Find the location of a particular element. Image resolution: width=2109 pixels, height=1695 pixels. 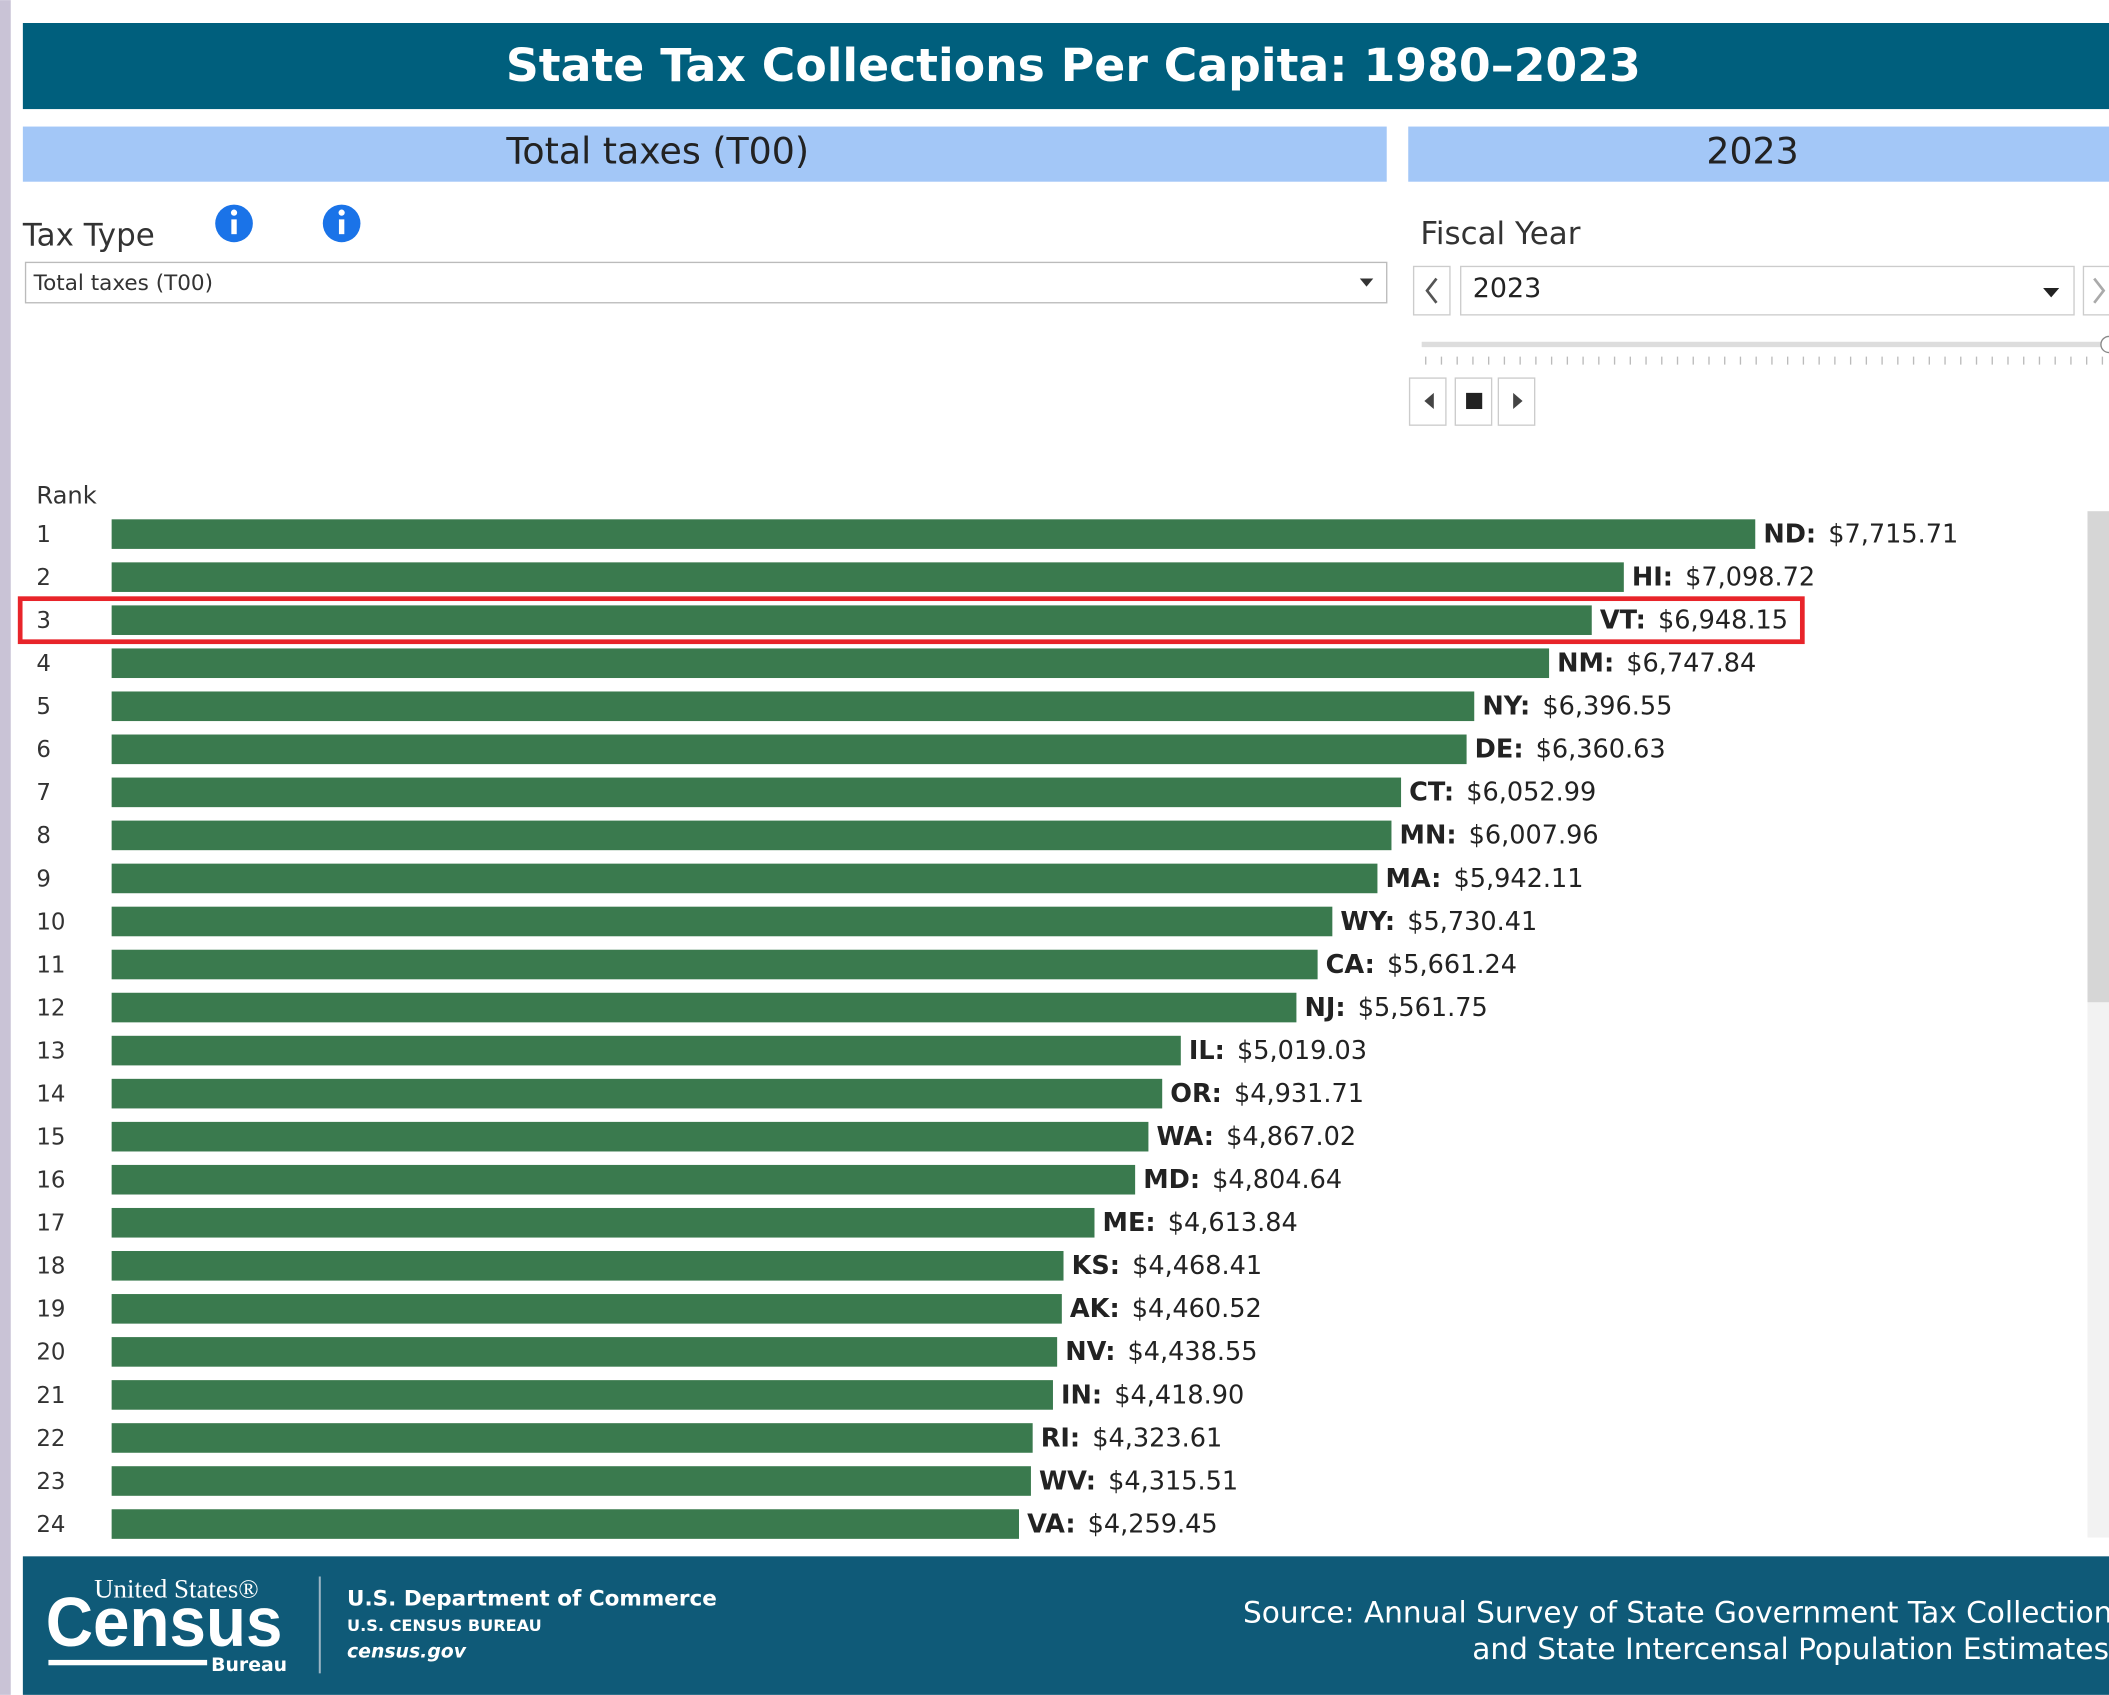

state-label: MA: is located at coordinates (1414, 879).